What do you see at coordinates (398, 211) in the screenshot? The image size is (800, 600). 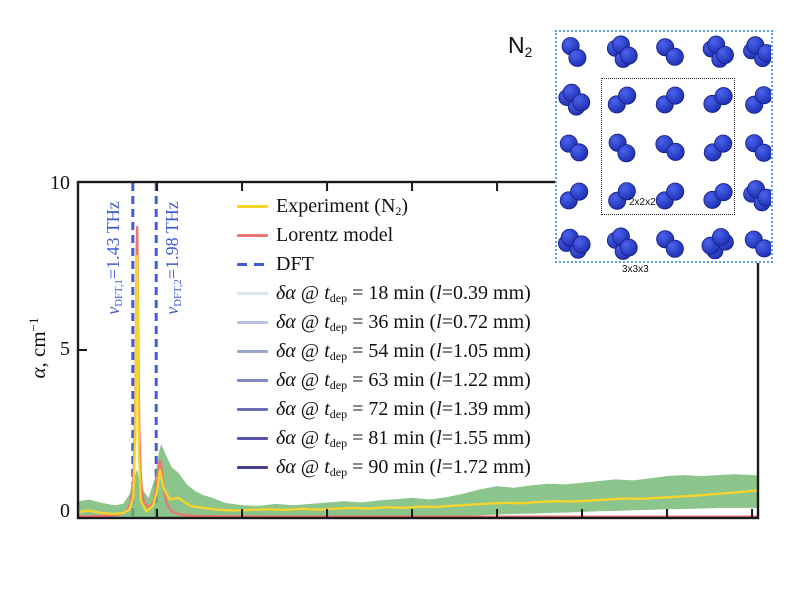 I see `text-run: 2` at bounding box center [398, 211].